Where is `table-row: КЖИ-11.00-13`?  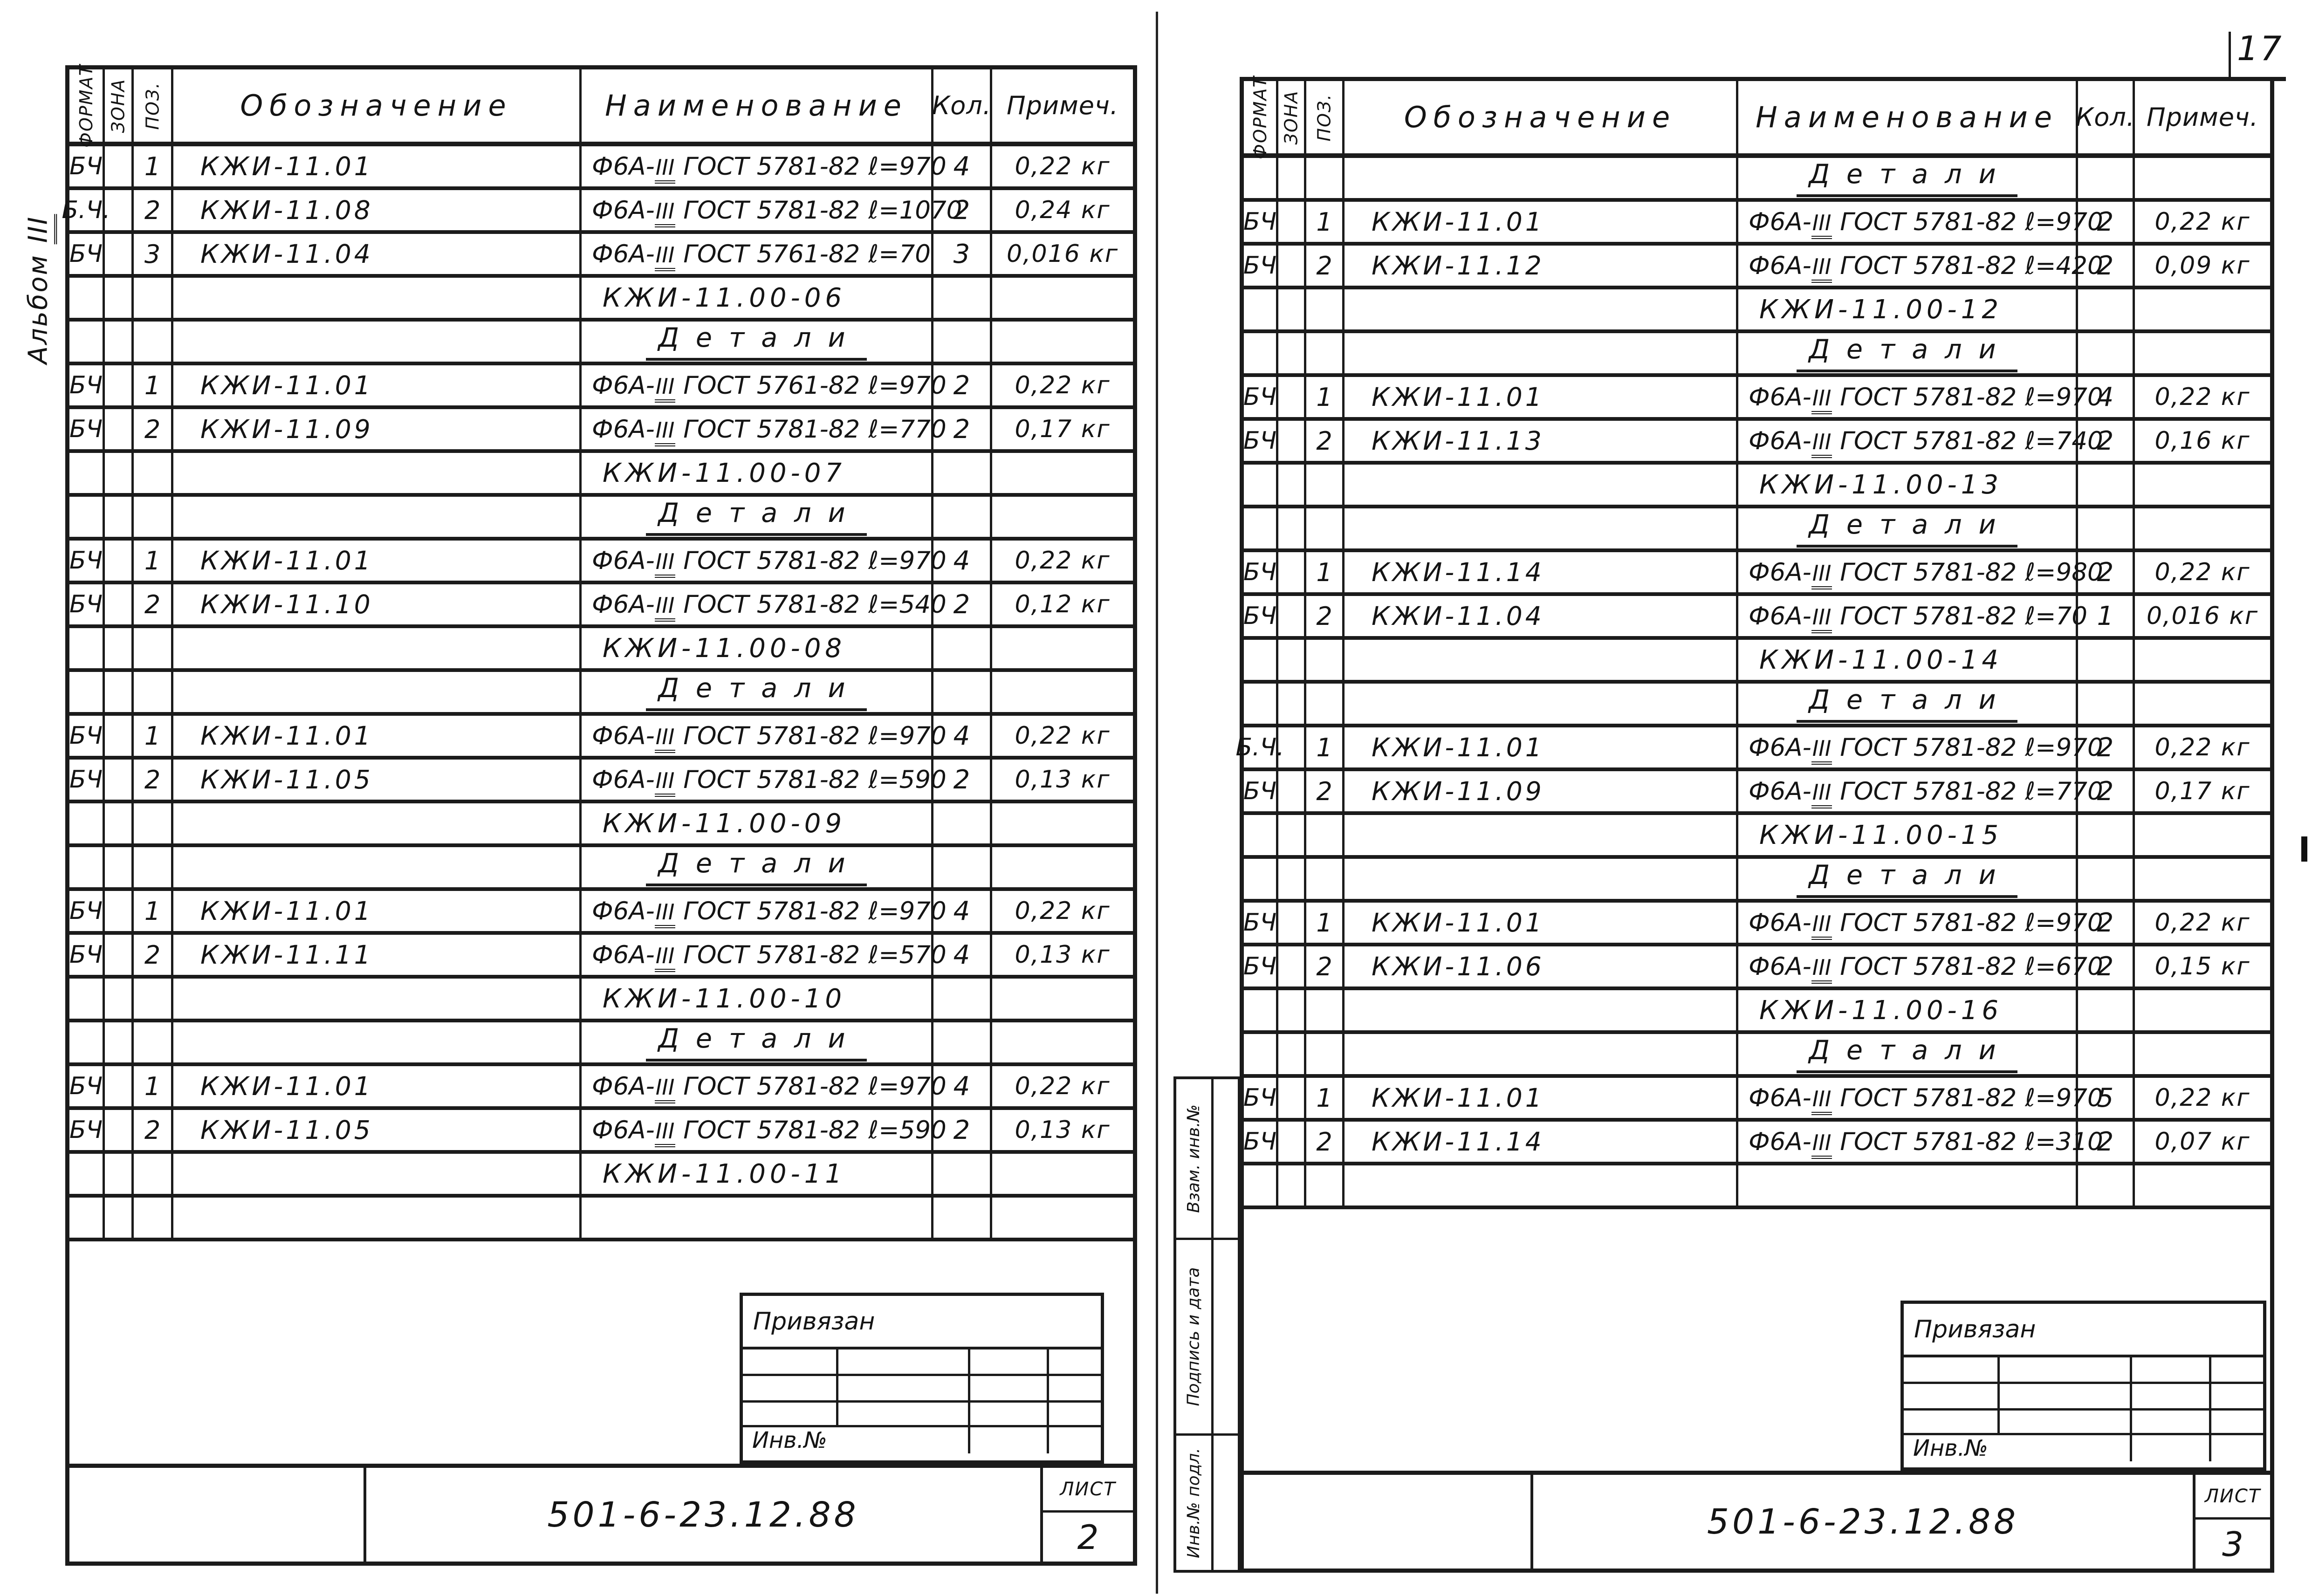 table-row: КЖИ-11.00-13 is located at coordinates (1757, 487).